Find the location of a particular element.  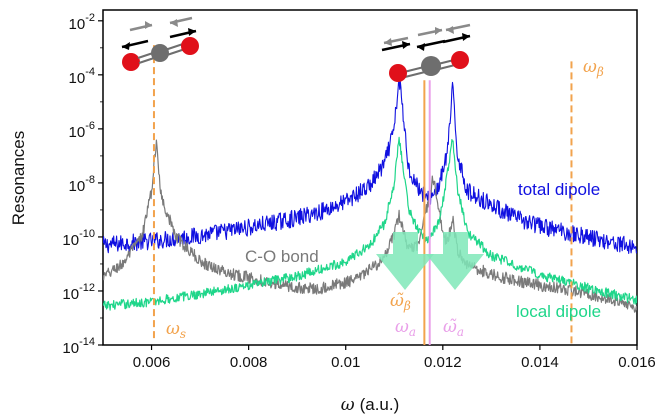

co2-molecule-left is located at coordinates (160, 43).